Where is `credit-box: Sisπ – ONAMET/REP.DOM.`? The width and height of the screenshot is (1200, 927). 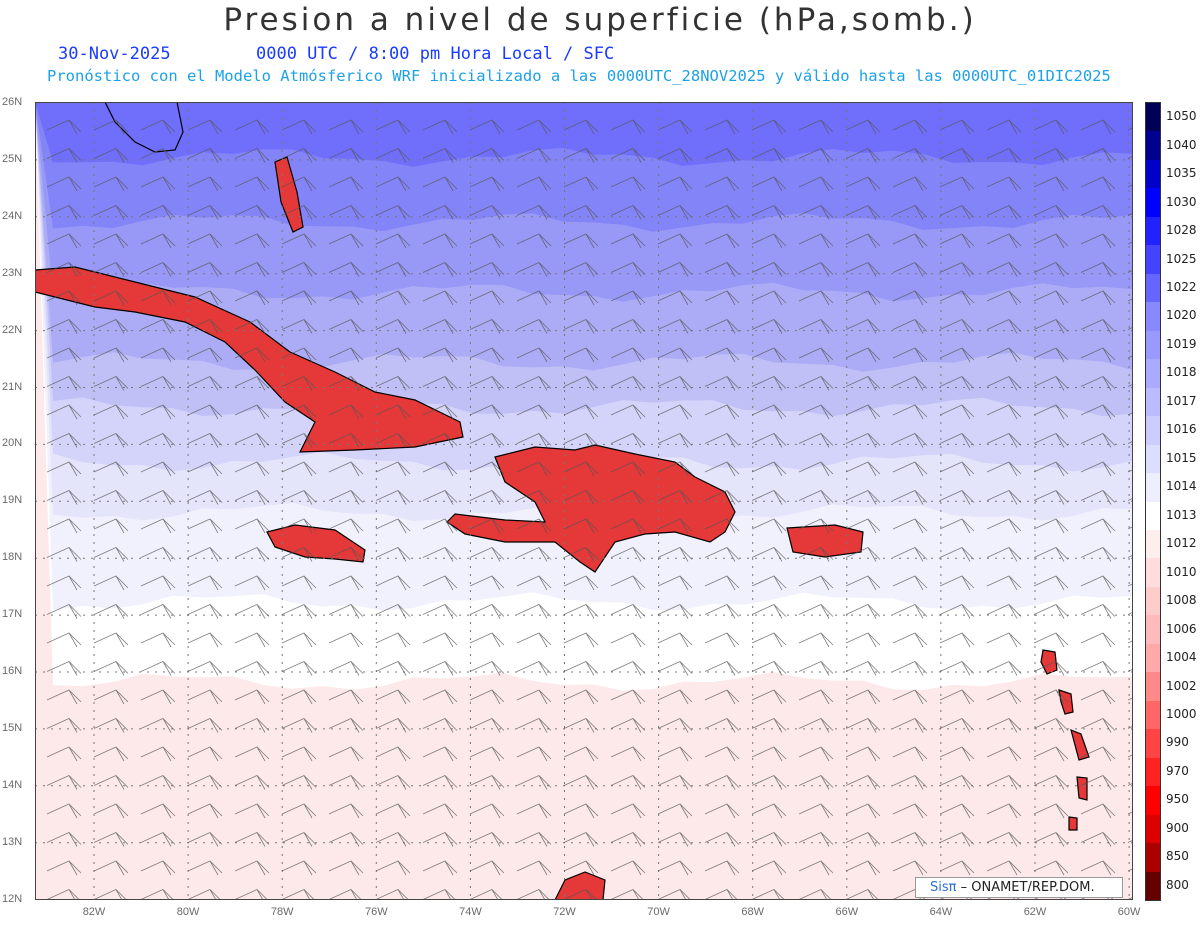 credit-box: Sisπ – ONAMET/REP.DOM. is located at coordinates (1019, 887).